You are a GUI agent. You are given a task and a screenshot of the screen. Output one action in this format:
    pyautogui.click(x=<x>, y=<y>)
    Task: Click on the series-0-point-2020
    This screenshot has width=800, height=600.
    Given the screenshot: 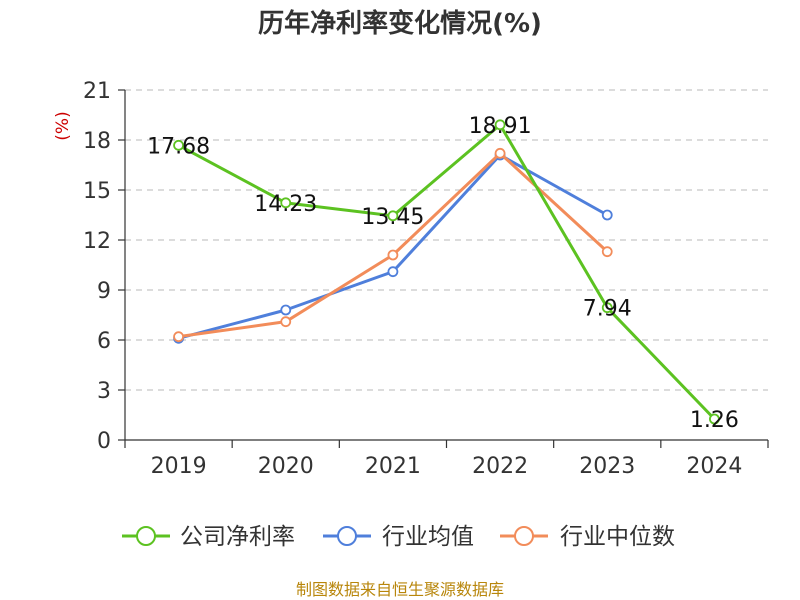 What is the action you would take?
    pyautogui.click(x=286, y=203)
    